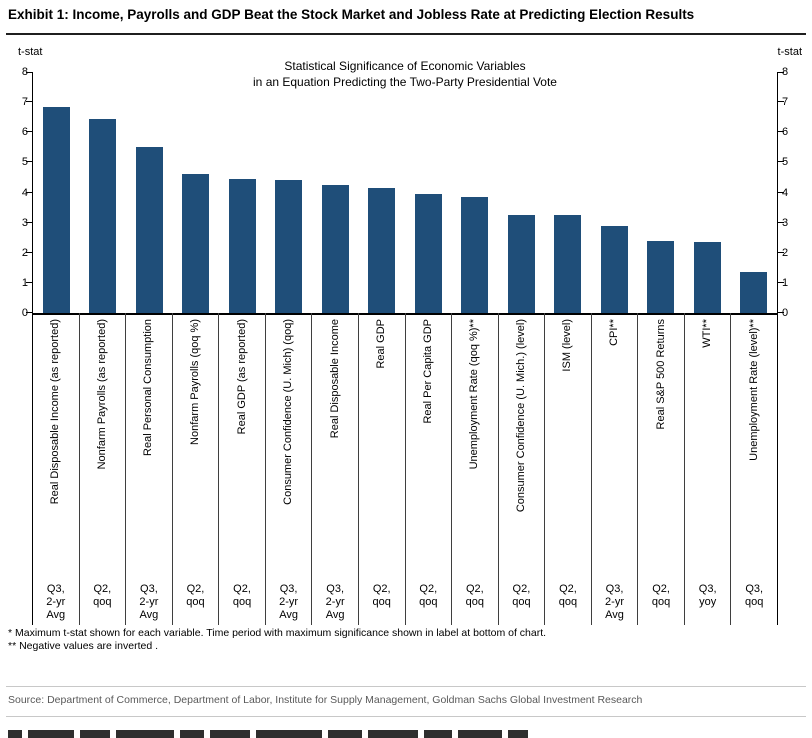 This screenshot has width=812, height=738. I want to click on label-column-12: CPI** Q3, 2-yr Avg, so click(615, 469).